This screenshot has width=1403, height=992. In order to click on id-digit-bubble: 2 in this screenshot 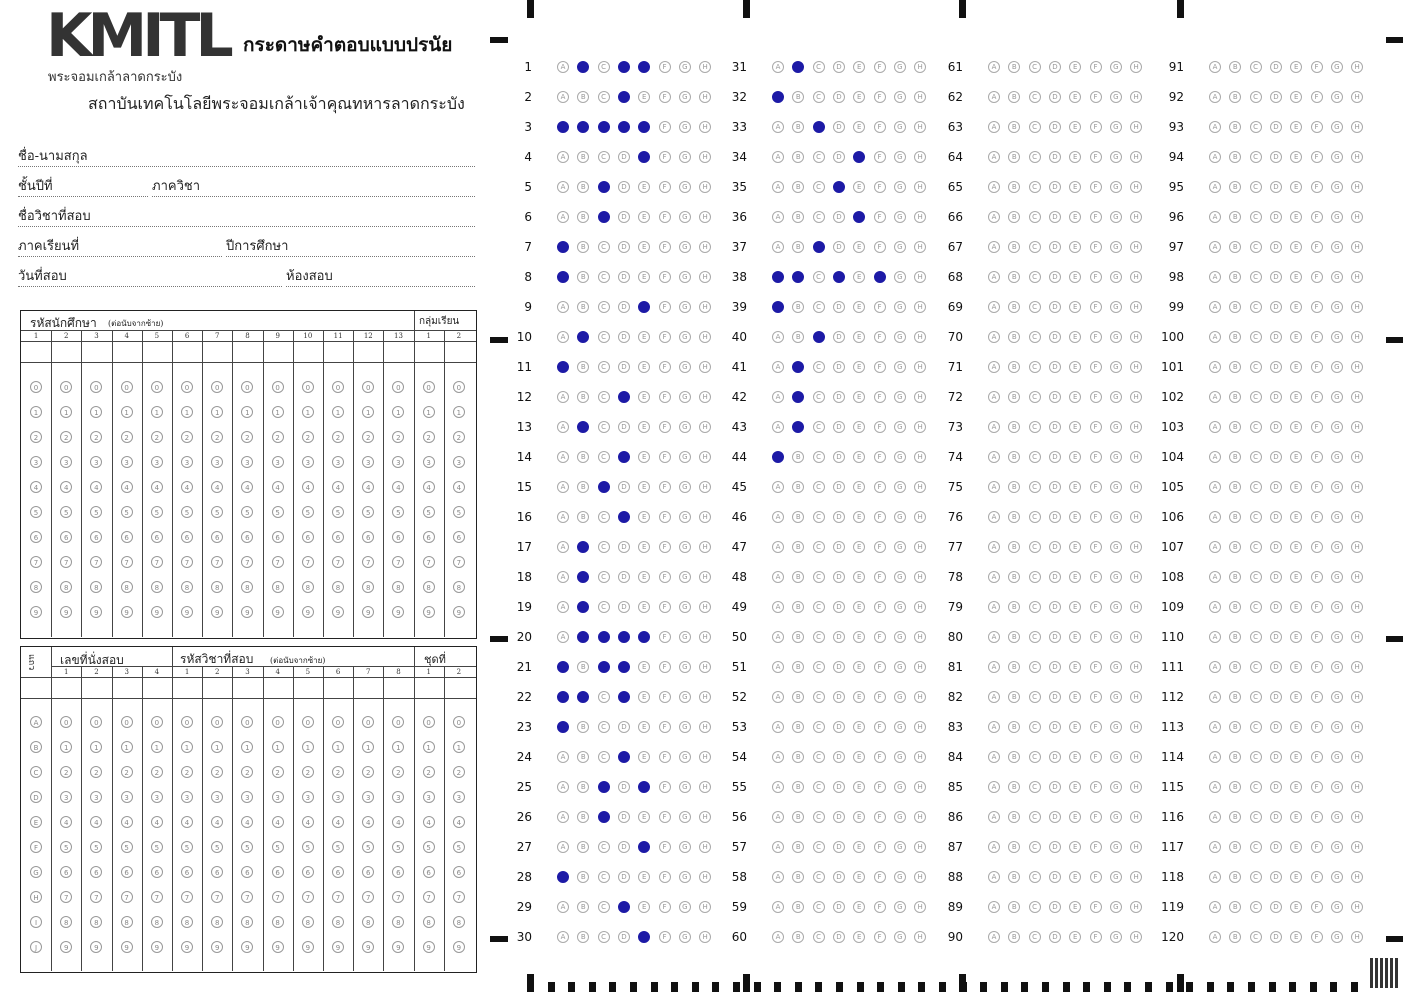, I will do `click(36, 437)`.